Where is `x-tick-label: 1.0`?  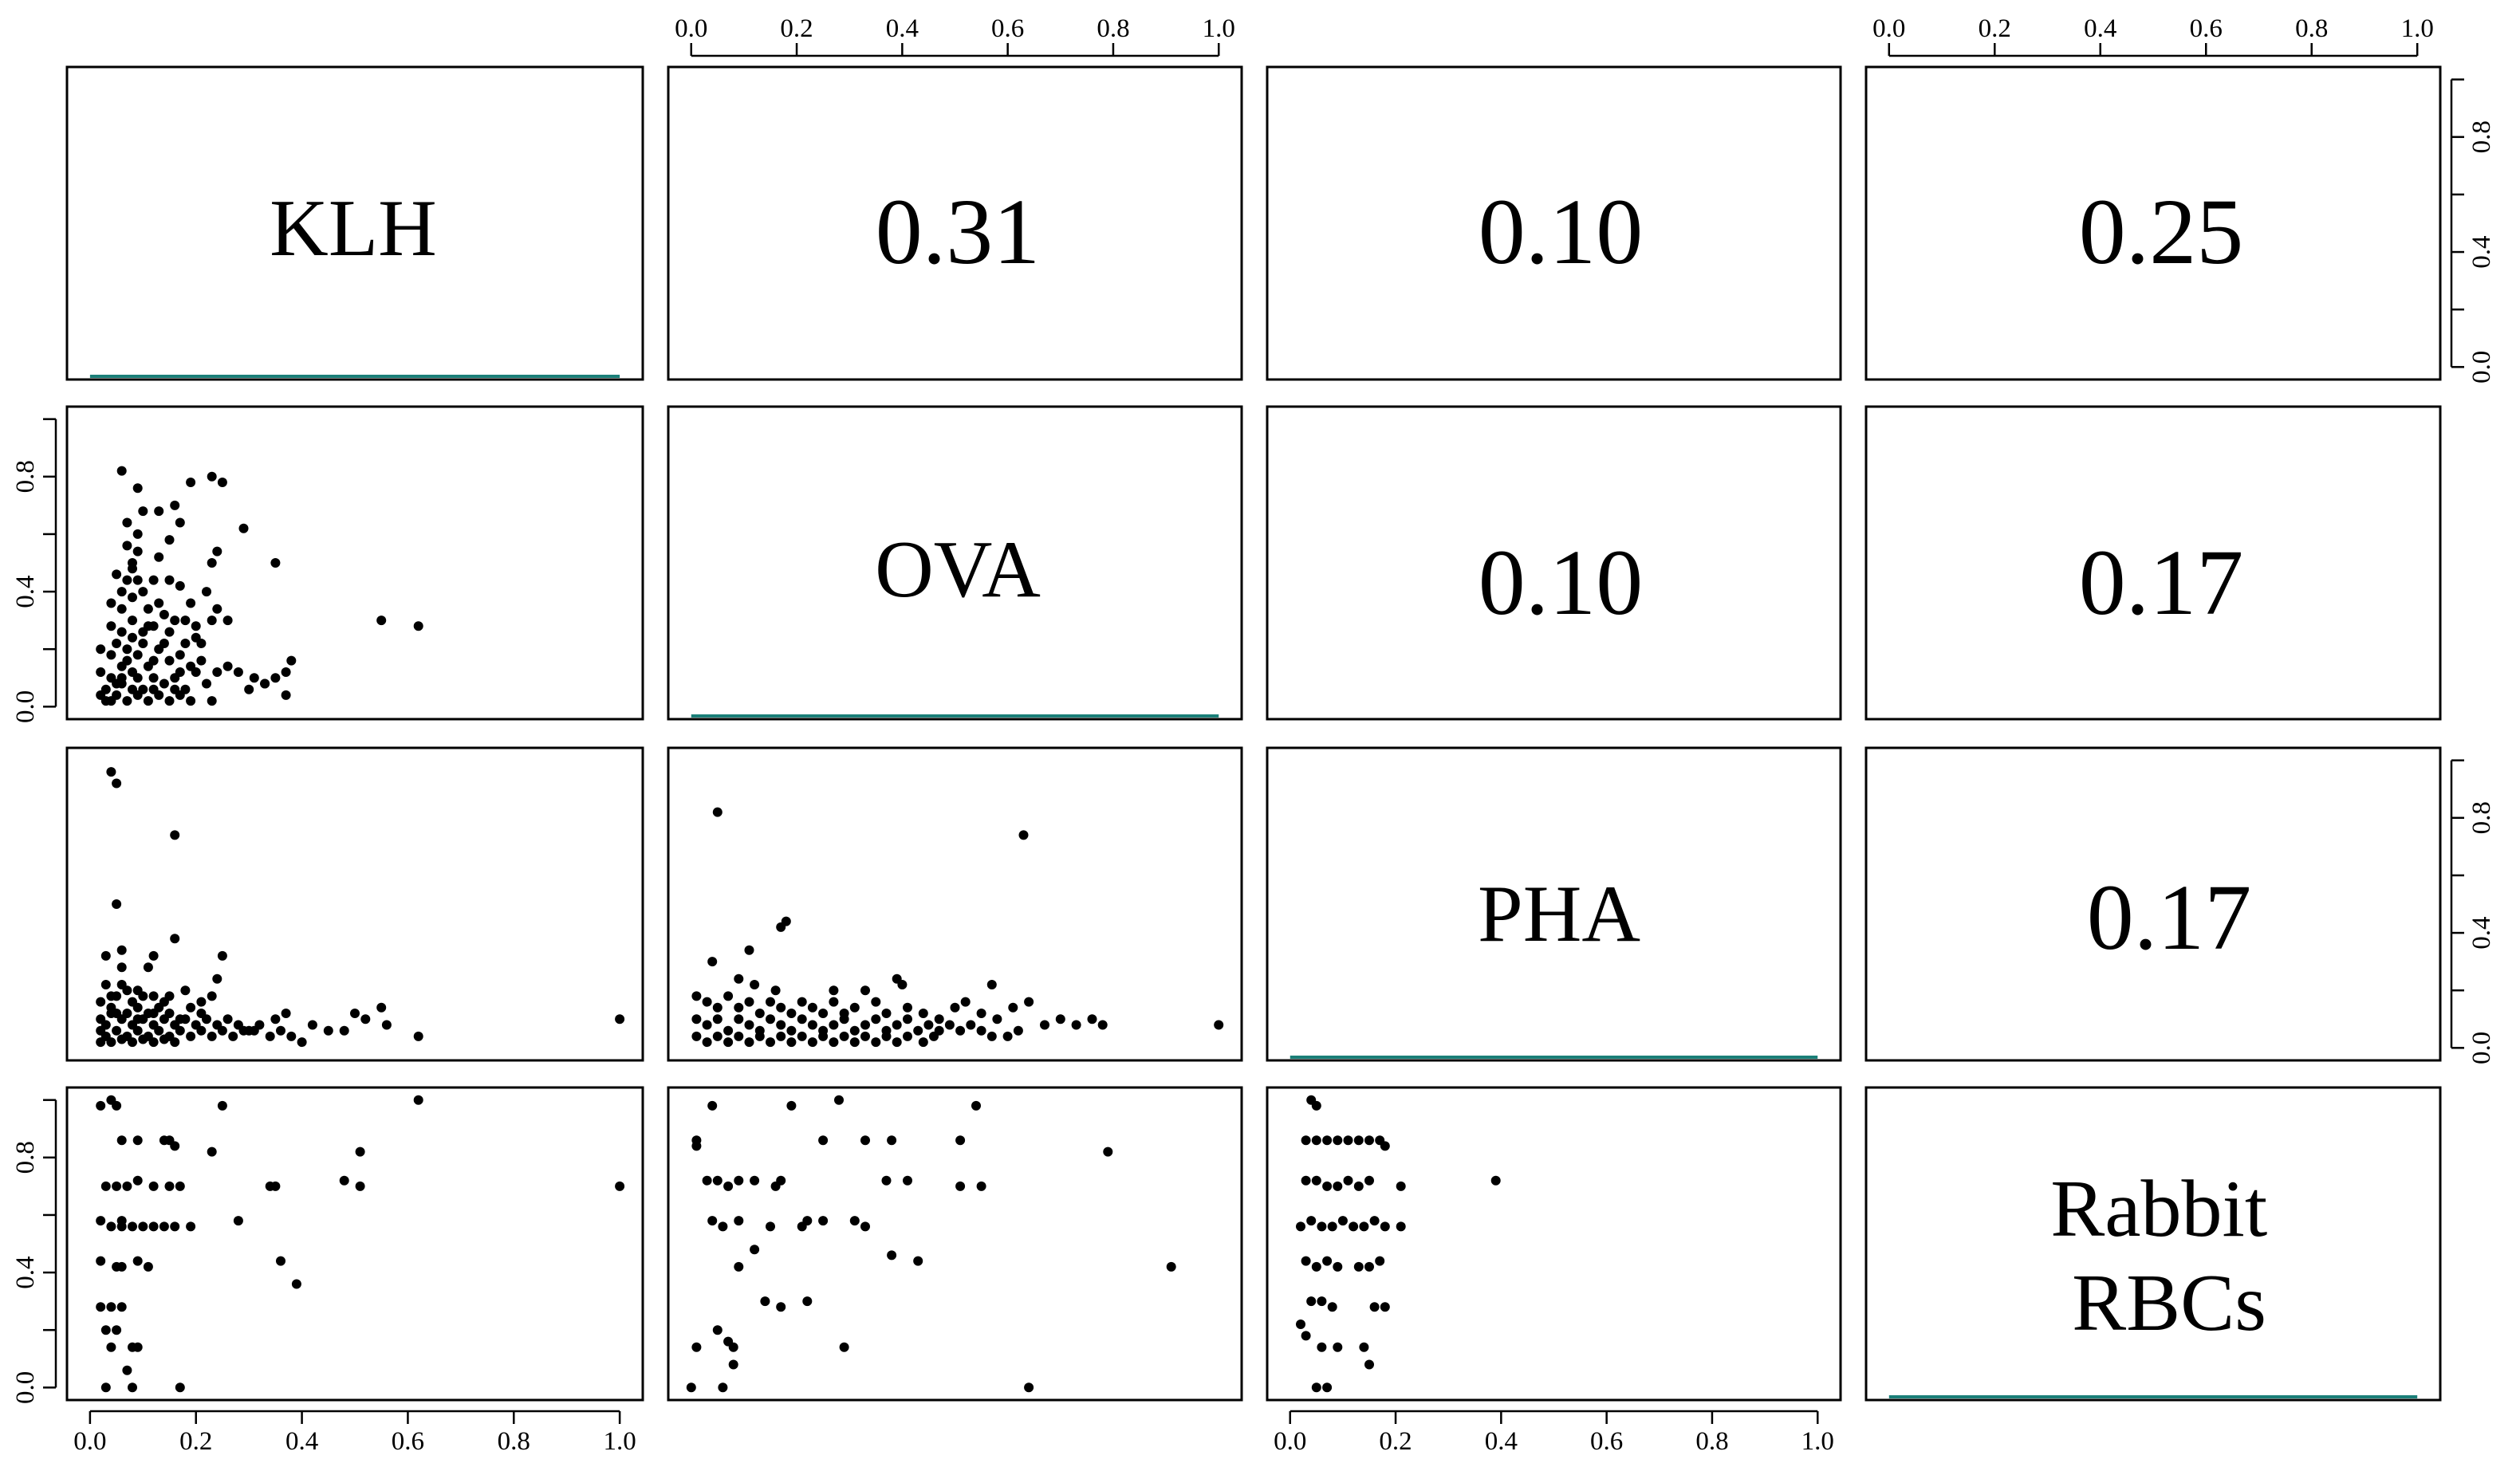 x-tick-label: 1.0 is located at coordinates (1818, 1441).